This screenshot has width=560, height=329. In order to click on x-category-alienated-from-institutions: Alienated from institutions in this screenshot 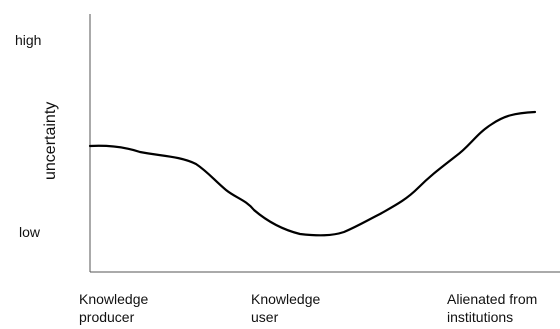, I will do `click(503, 308)`.